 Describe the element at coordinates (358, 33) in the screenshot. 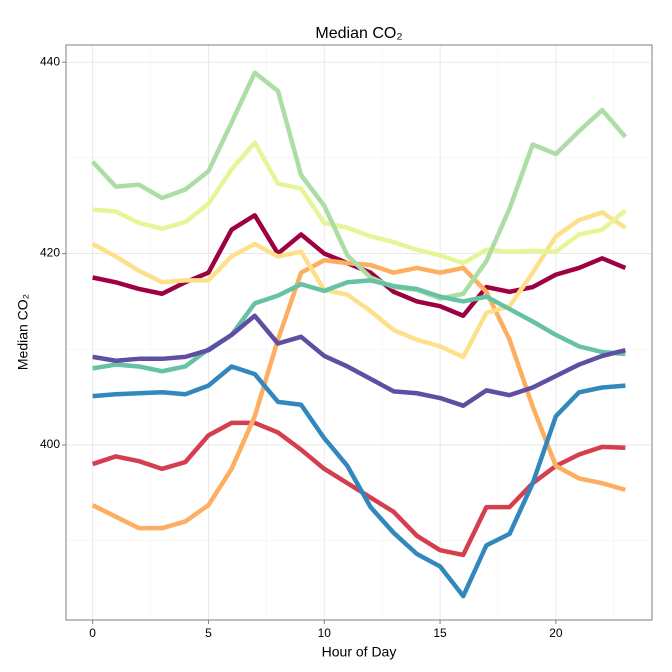

I see `chart-title: Median CO₂` at that location.